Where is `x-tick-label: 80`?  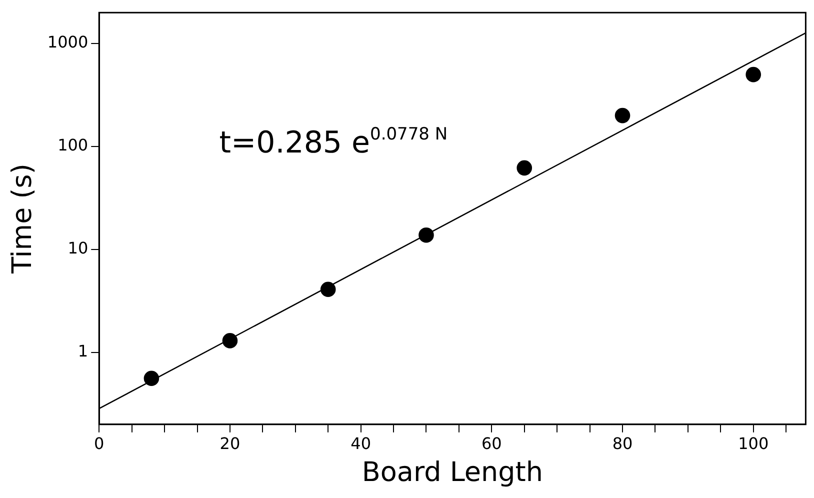
x-tick-label: 80 is located at coordinates (622, 444).